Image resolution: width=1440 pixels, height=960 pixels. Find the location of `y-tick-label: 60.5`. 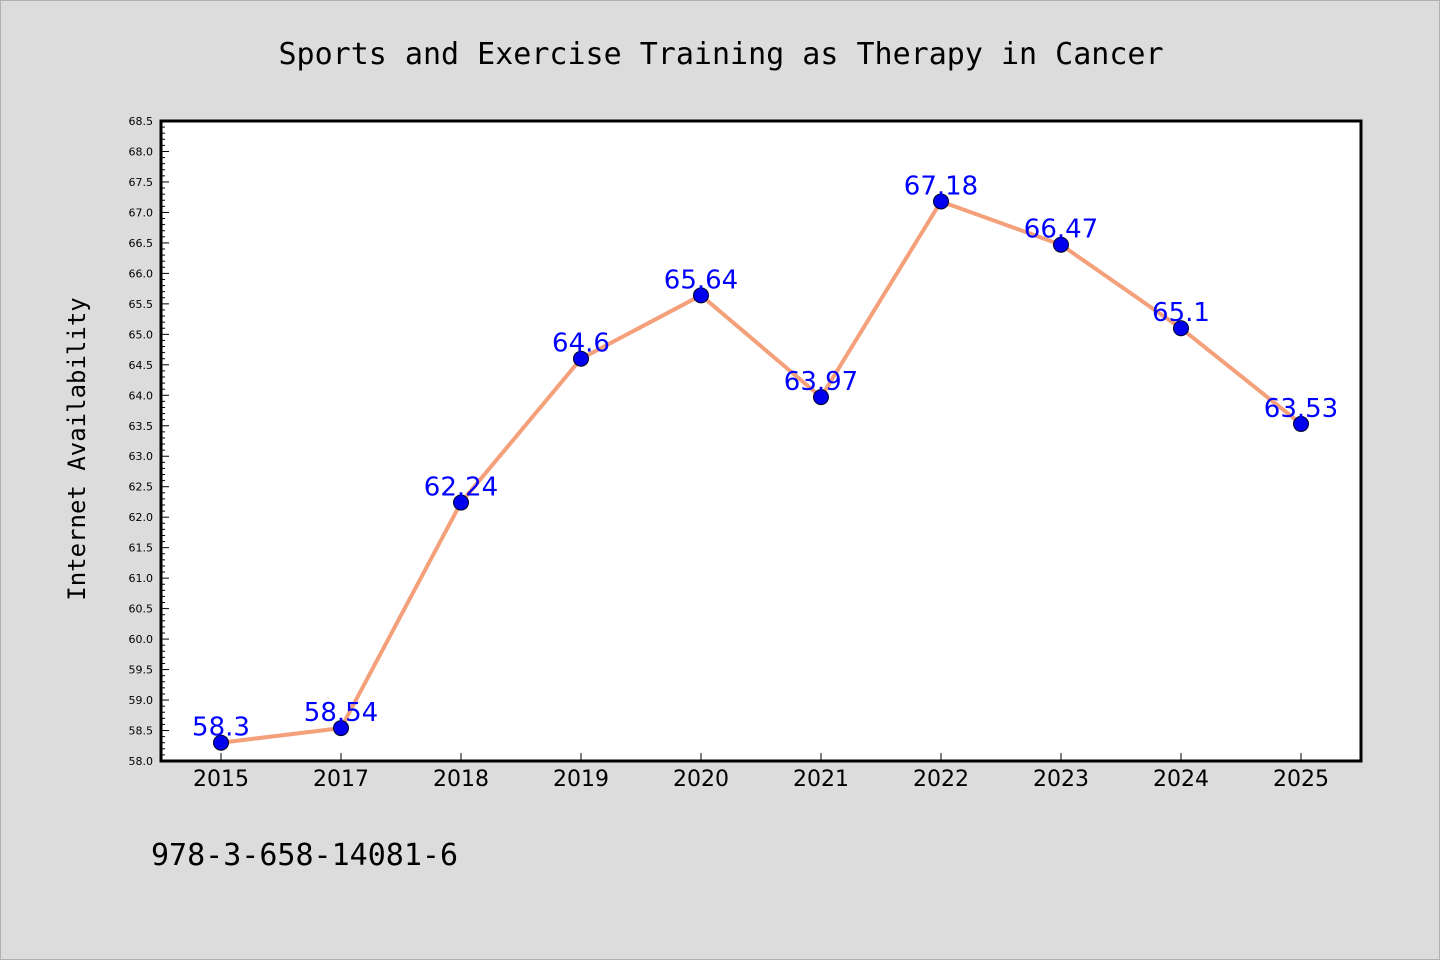

y-tick-label: 60.5 is located at coordinates (141, 609).